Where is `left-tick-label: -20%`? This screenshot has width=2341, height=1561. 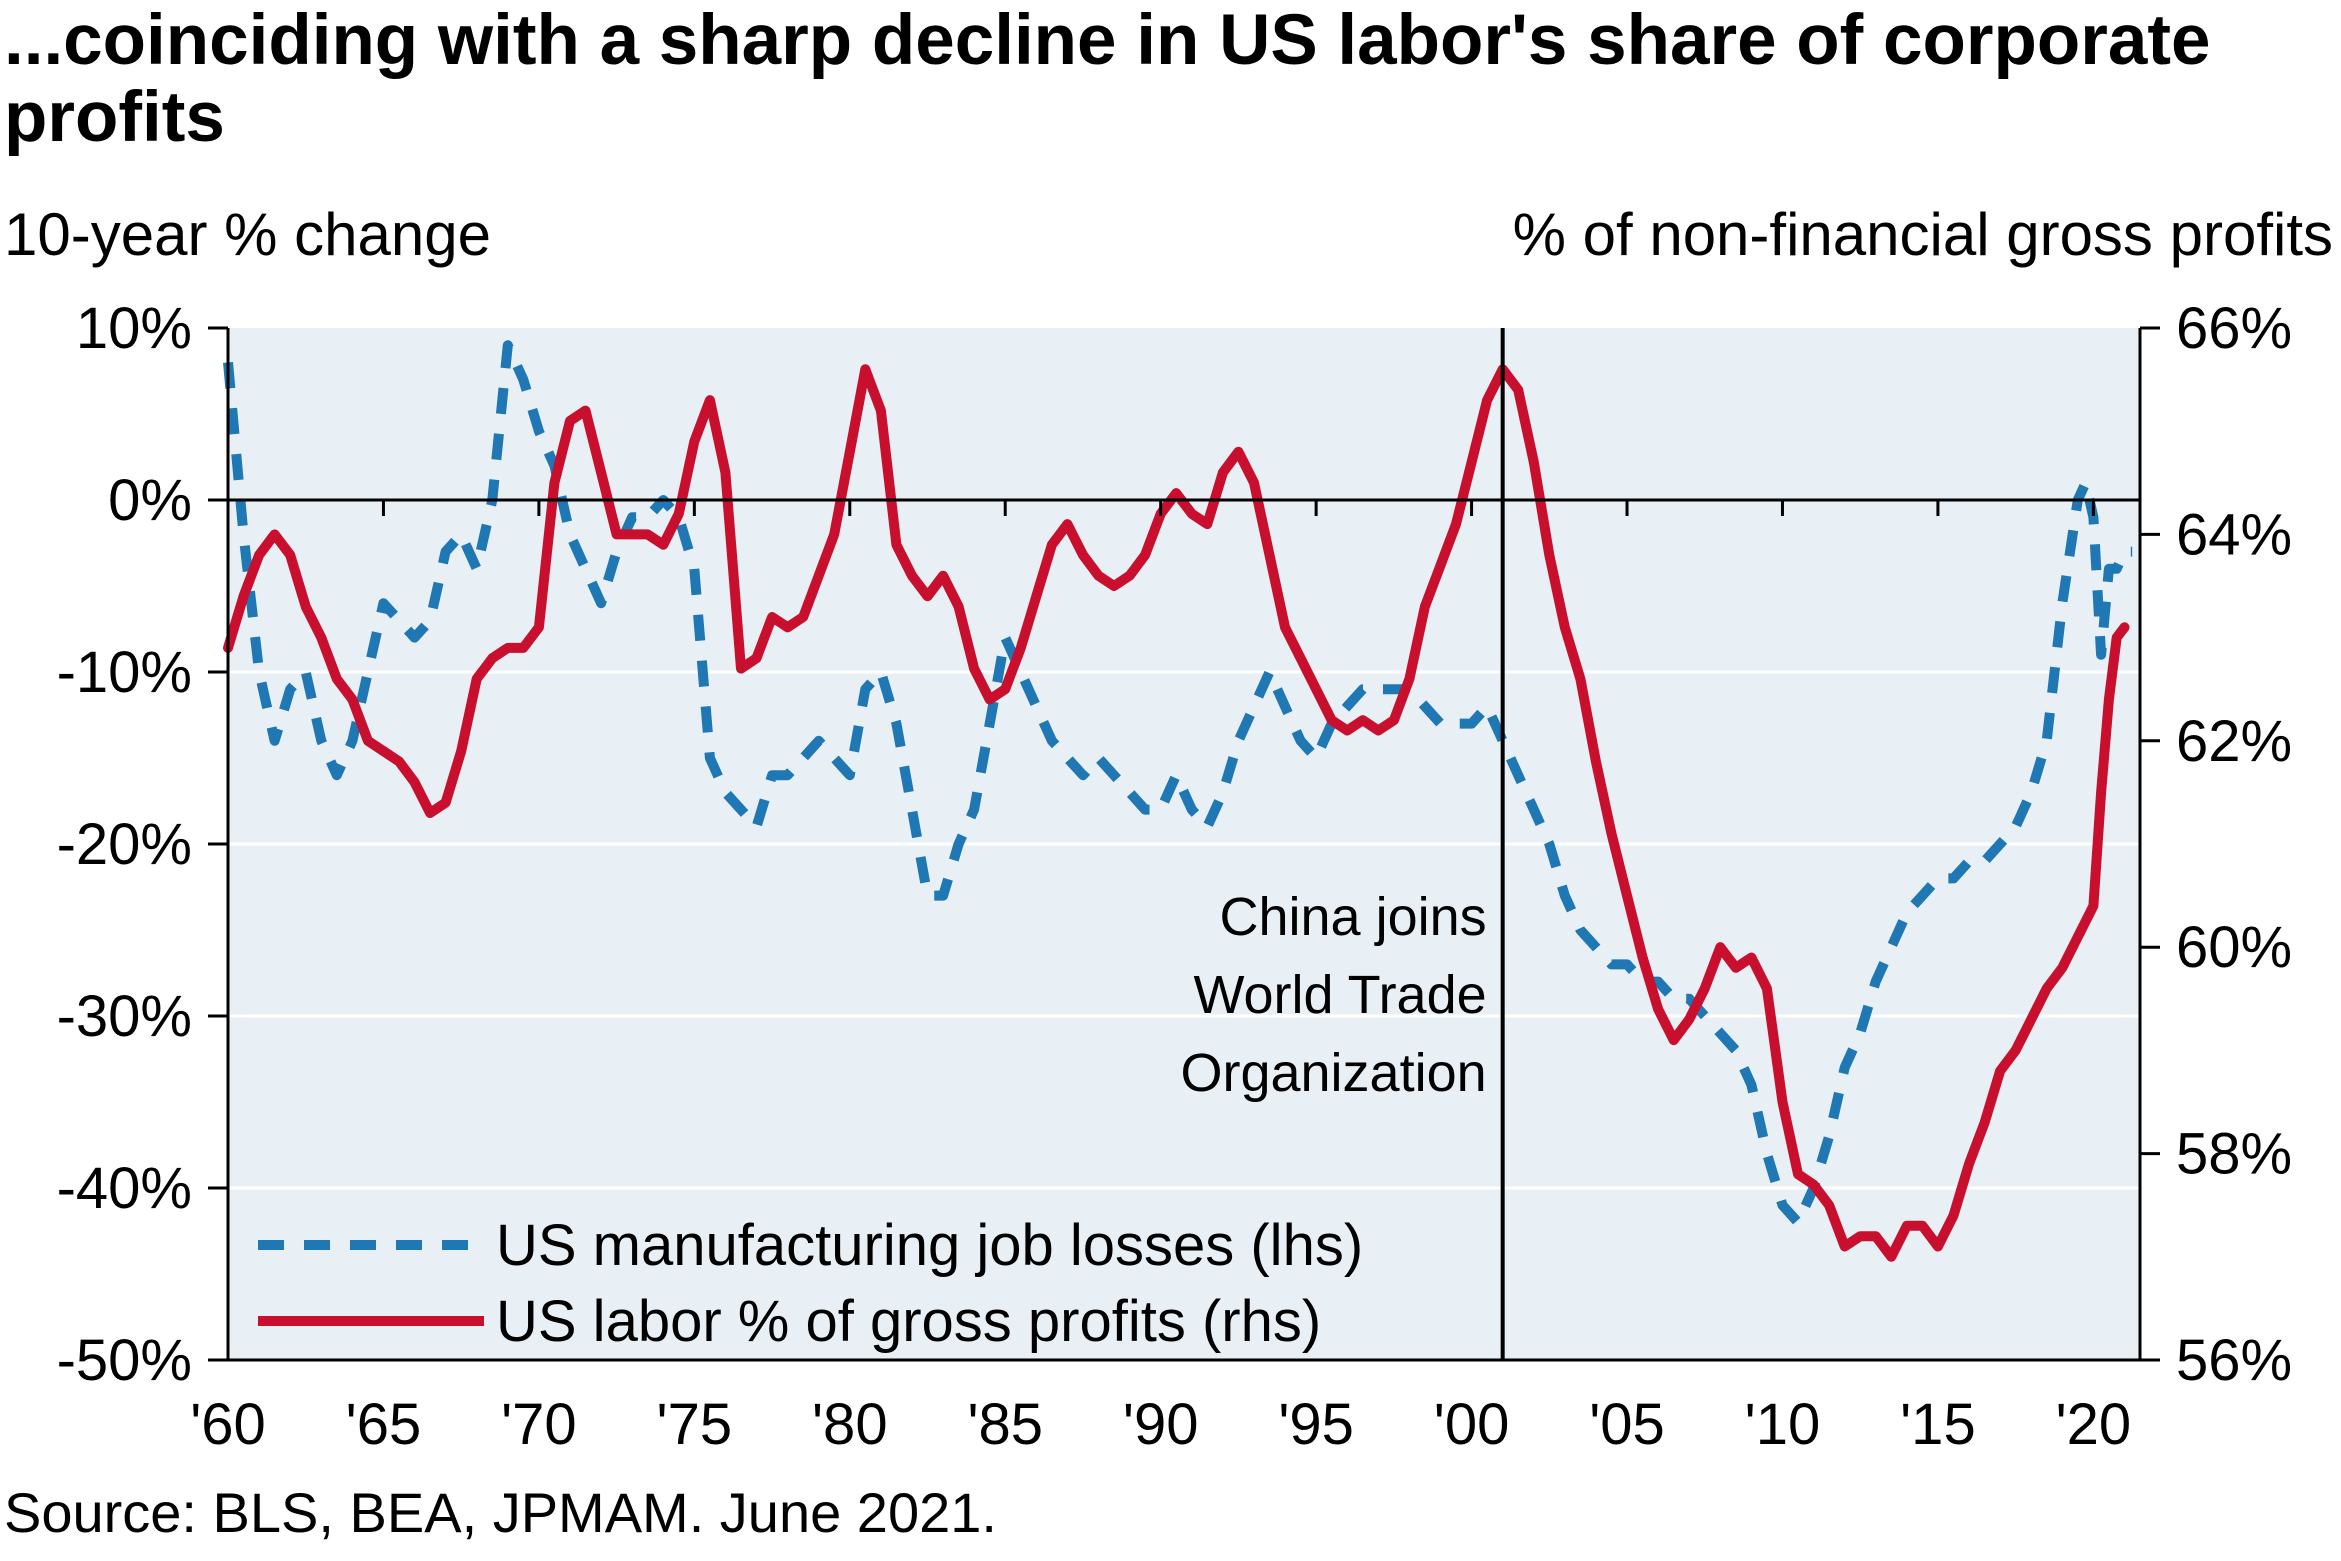
left-tick-label: -20% is located at coordinates (124, 844).